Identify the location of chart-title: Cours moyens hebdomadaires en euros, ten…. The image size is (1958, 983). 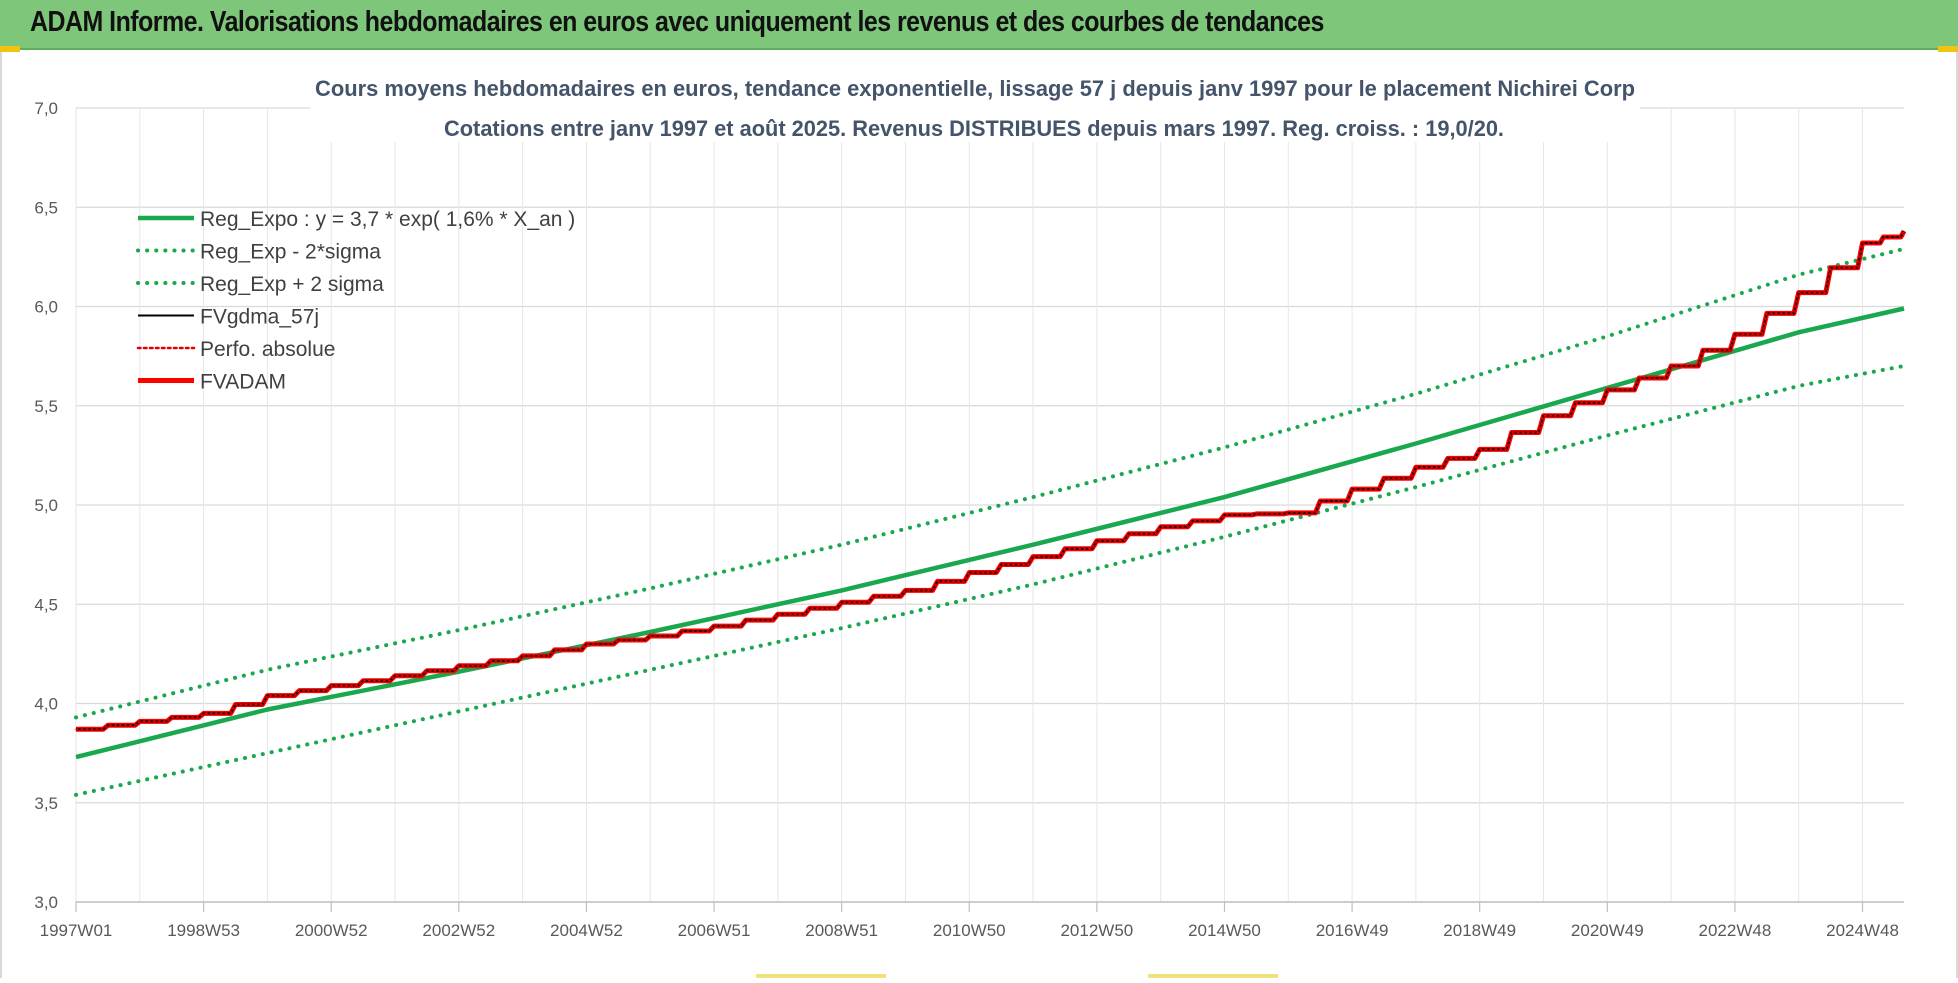
(975, 88).